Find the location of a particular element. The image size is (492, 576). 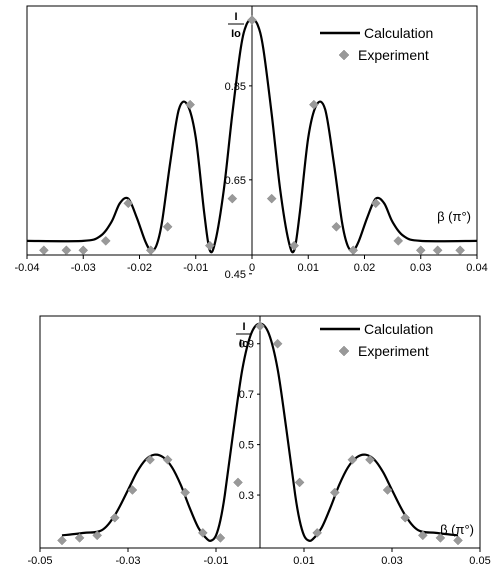

x-tick-label: -0.02 is located at coordinates (139, 268).